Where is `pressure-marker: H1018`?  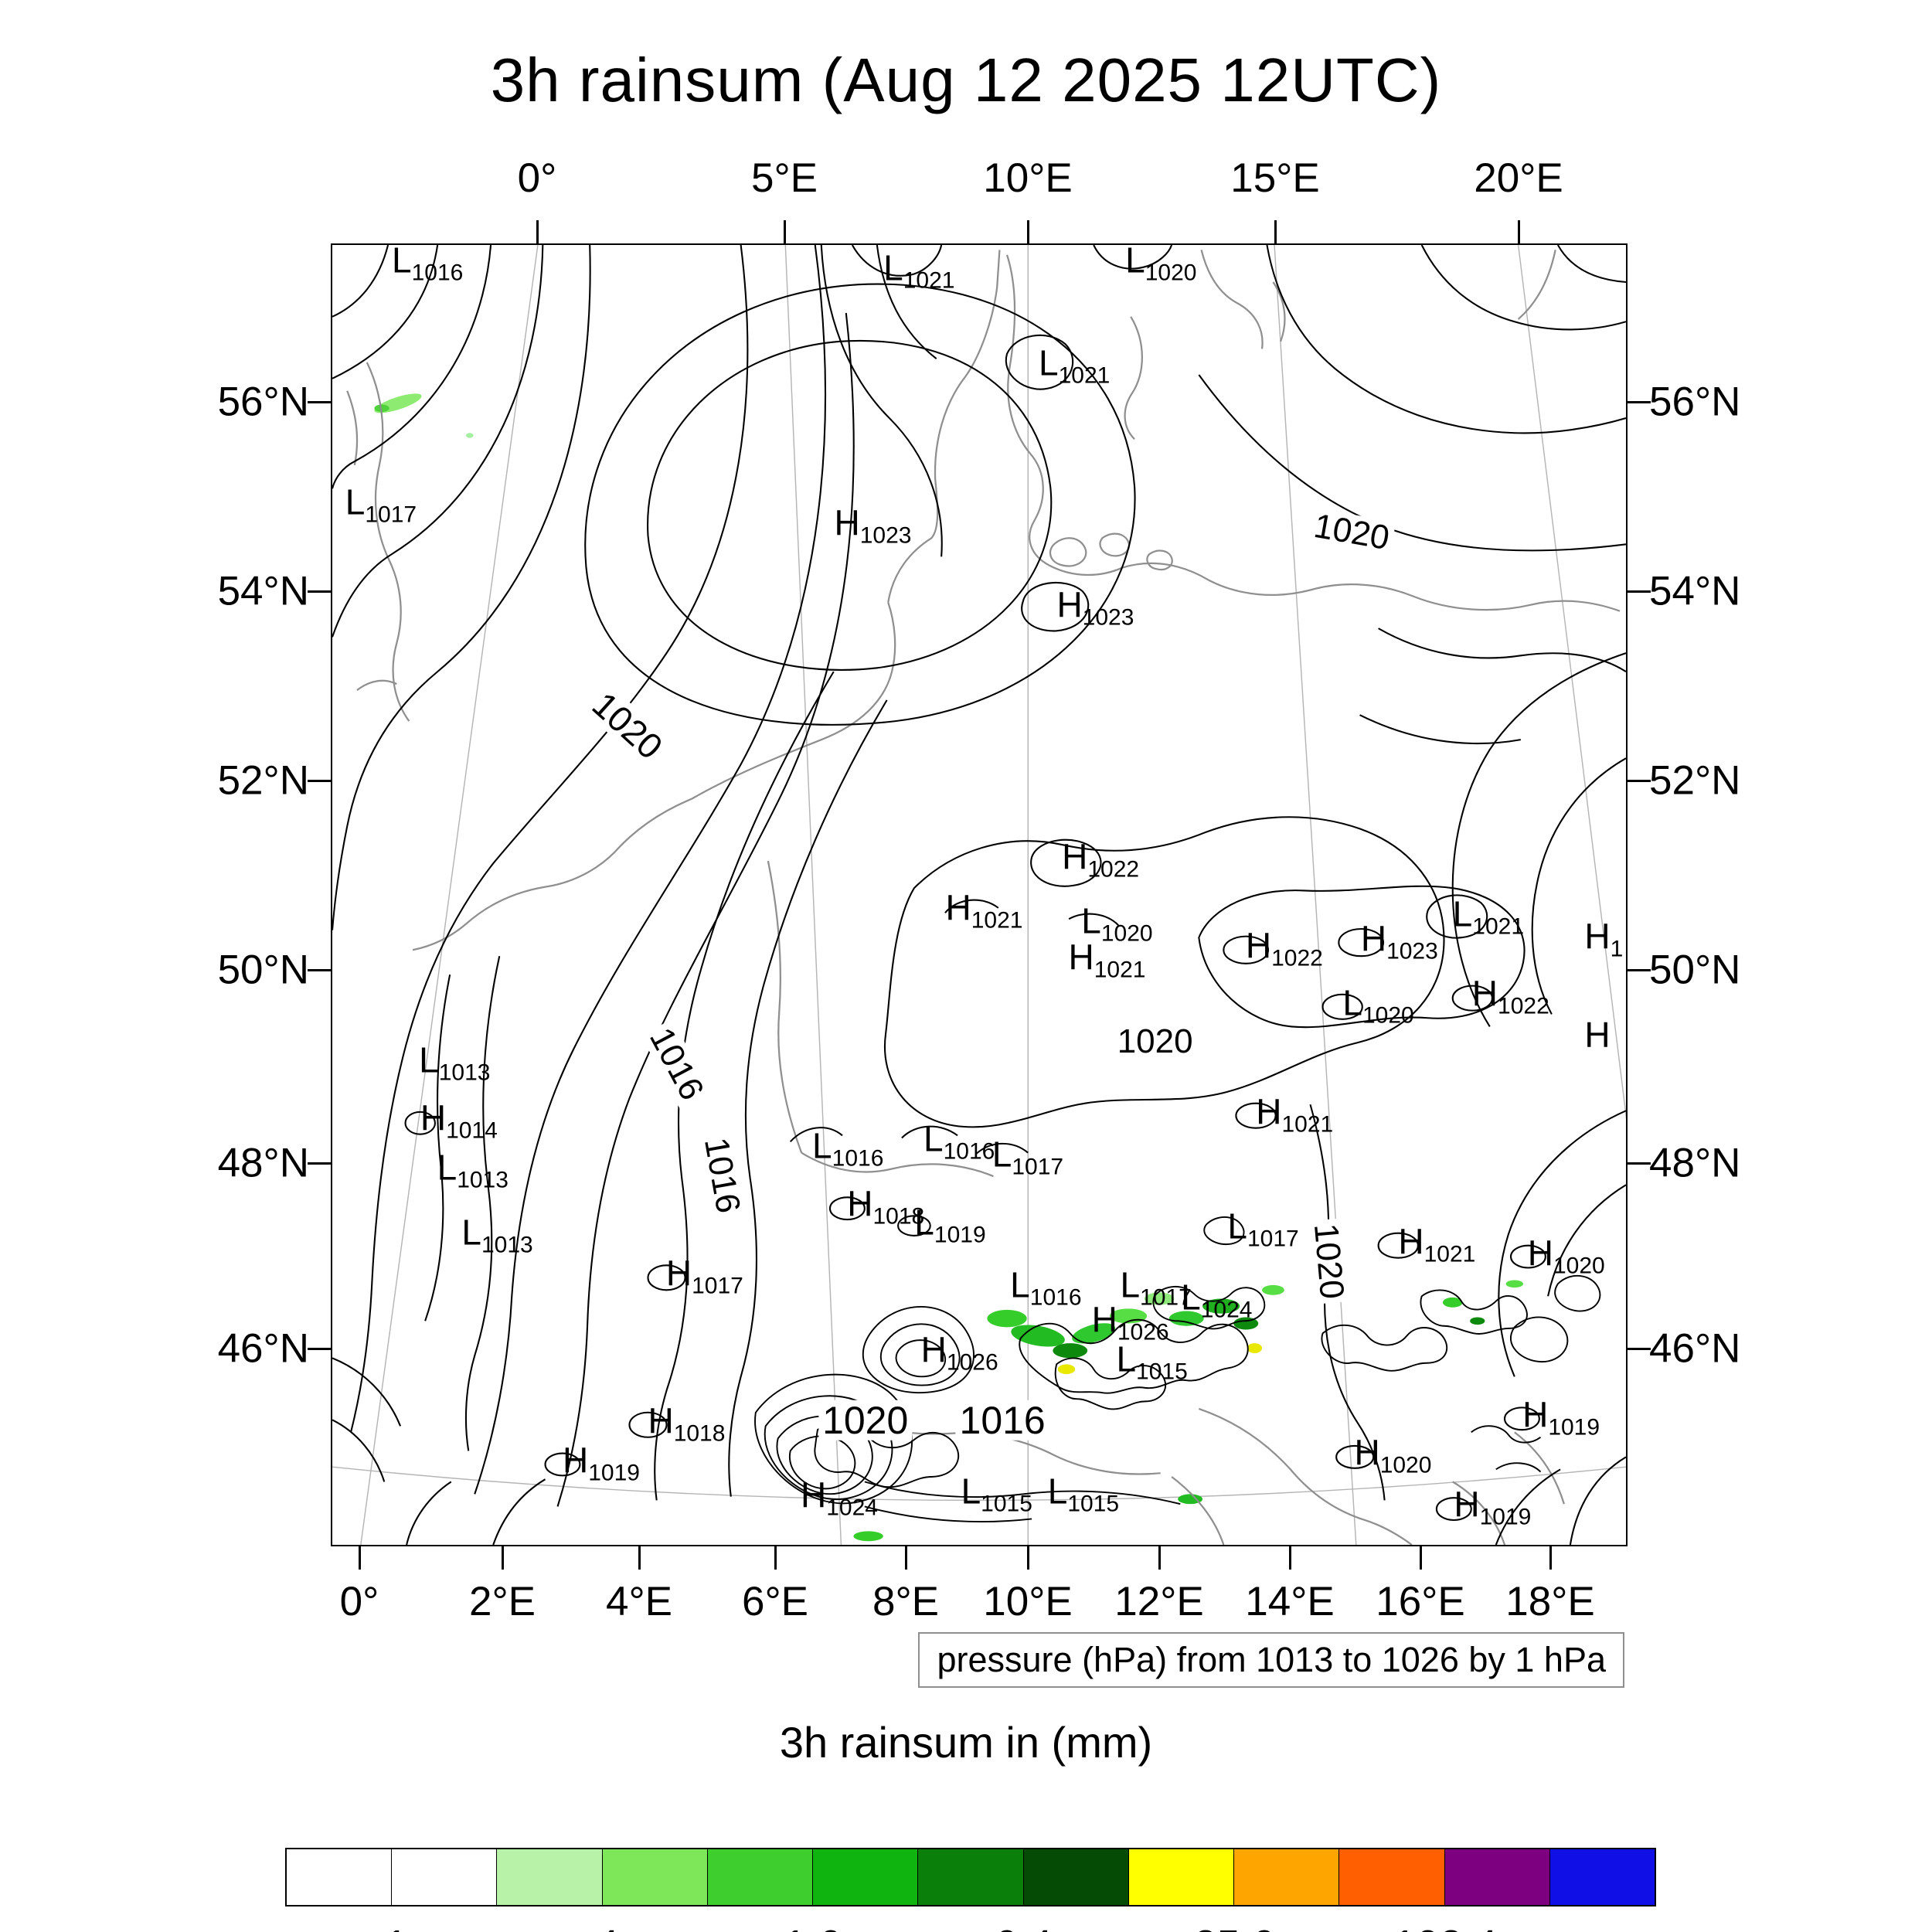 pressure-marker: H1018 is located at coordinates (885, 1207).